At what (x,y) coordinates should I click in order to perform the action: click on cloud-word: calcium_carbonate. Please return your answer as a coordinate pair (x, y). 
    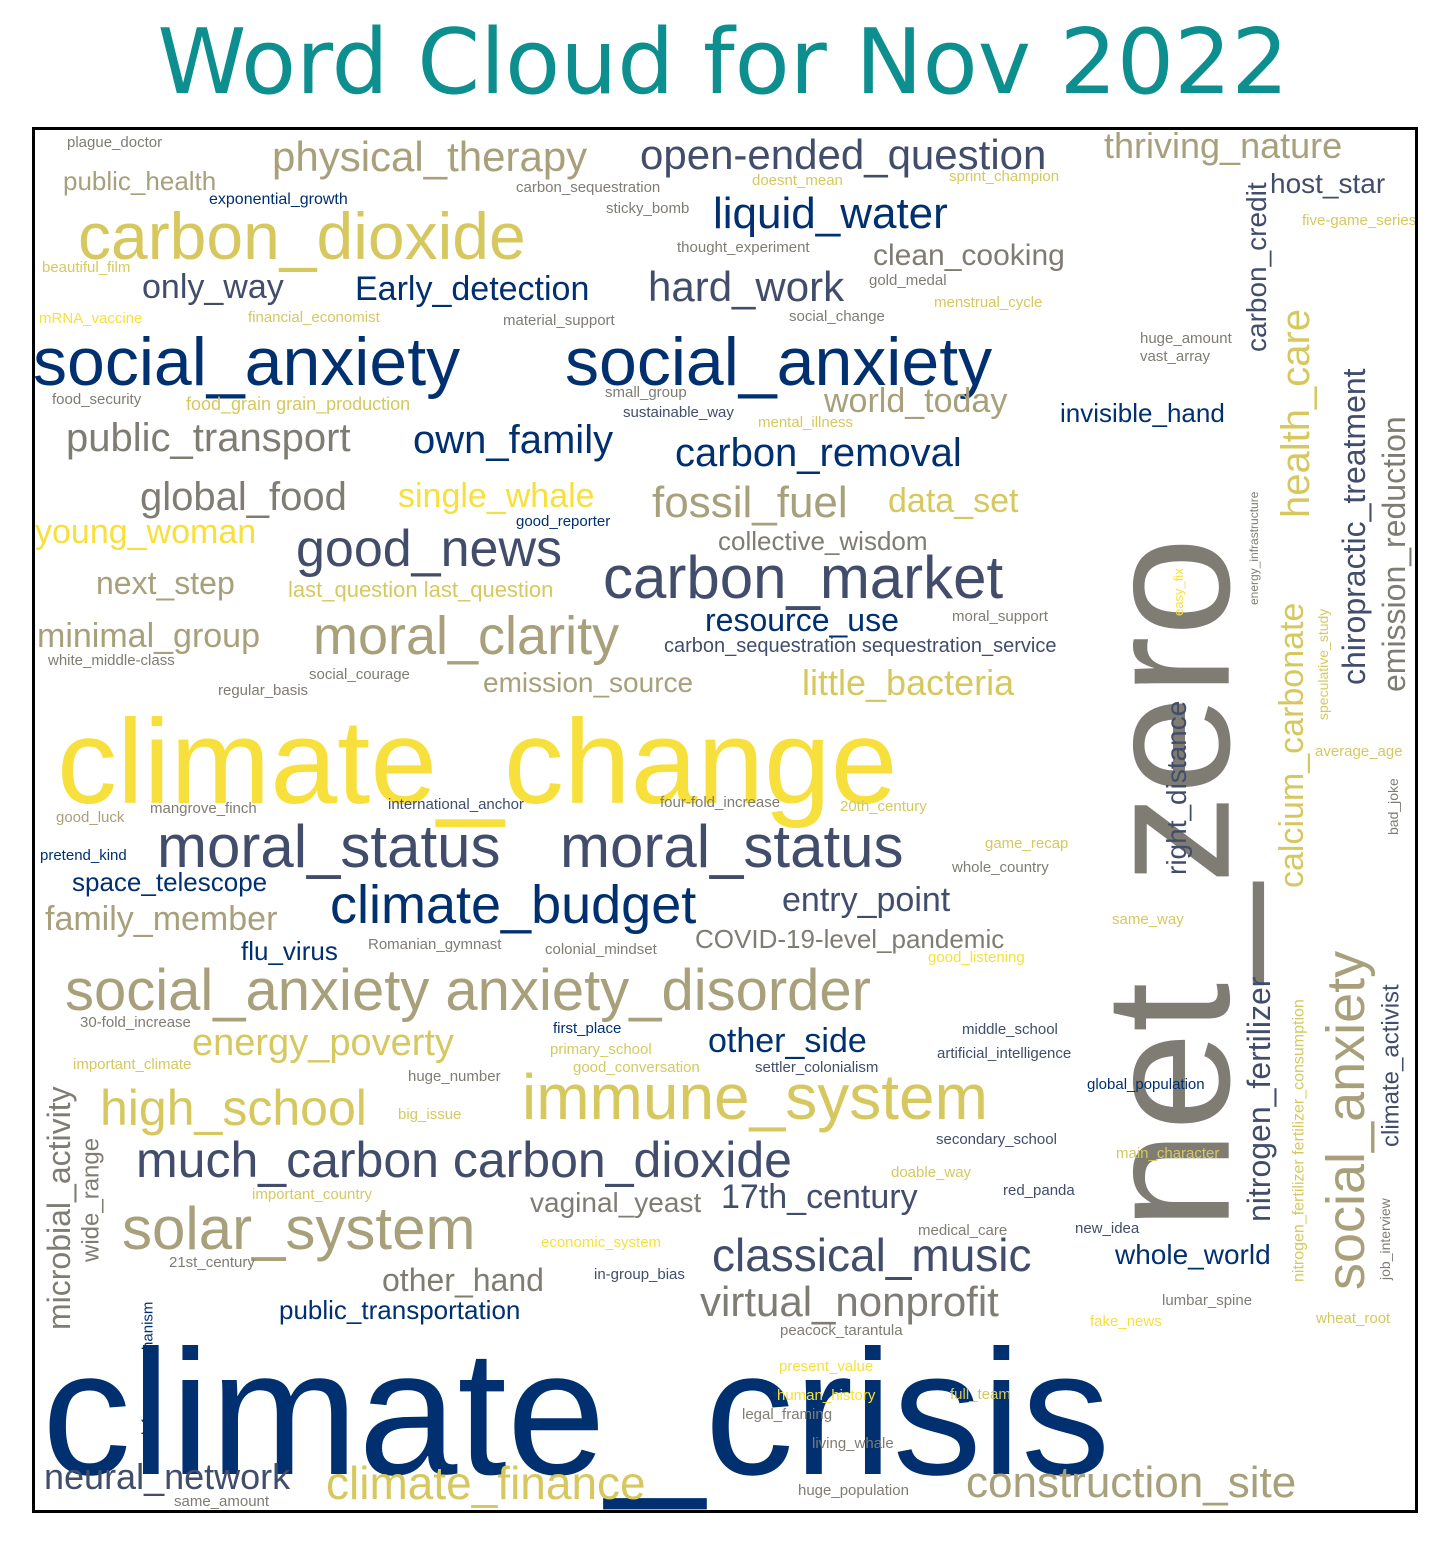
    Looking at the image, I should click on (1292, 745).